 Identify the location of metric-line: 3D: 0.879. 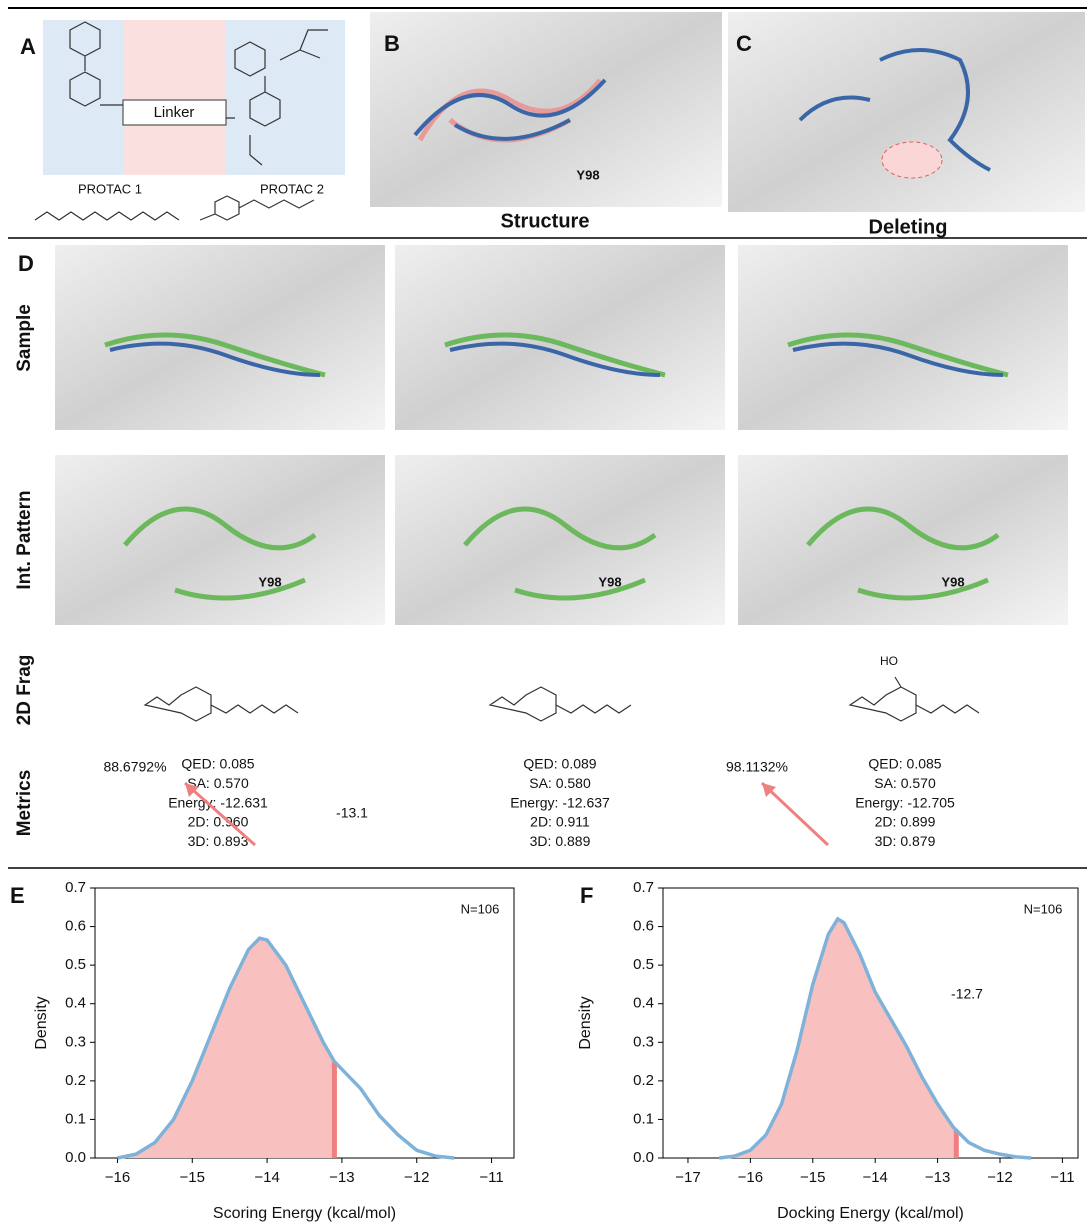
(905, 841).